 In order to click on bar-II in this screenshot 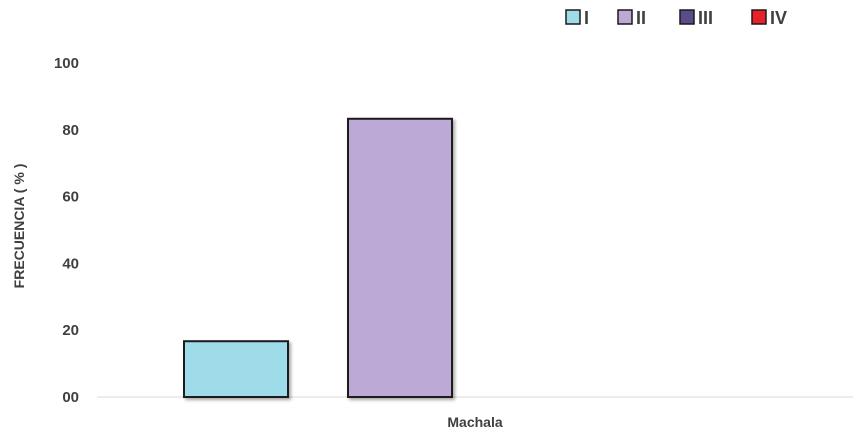, I will do `click(400, 257)`.